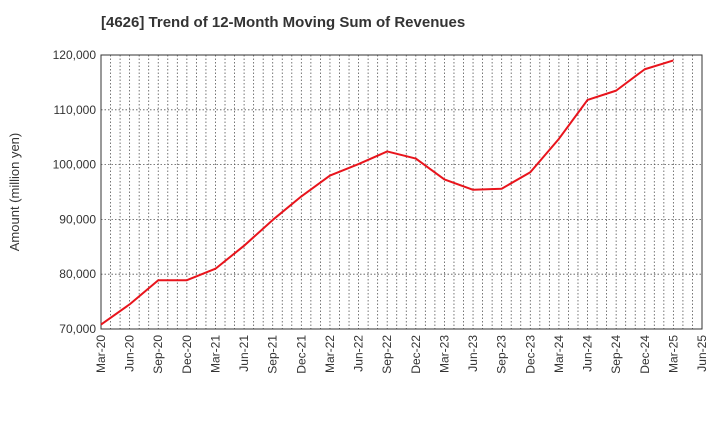  I want to click on x-tick-label: Dec-24, so click(645, 354).